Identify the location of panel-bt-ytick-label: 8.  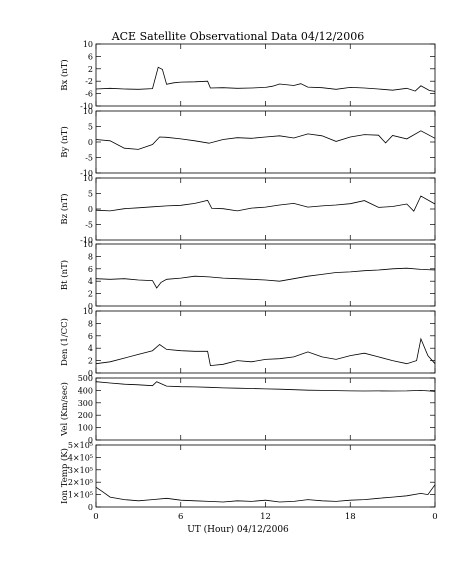
(90, 256).